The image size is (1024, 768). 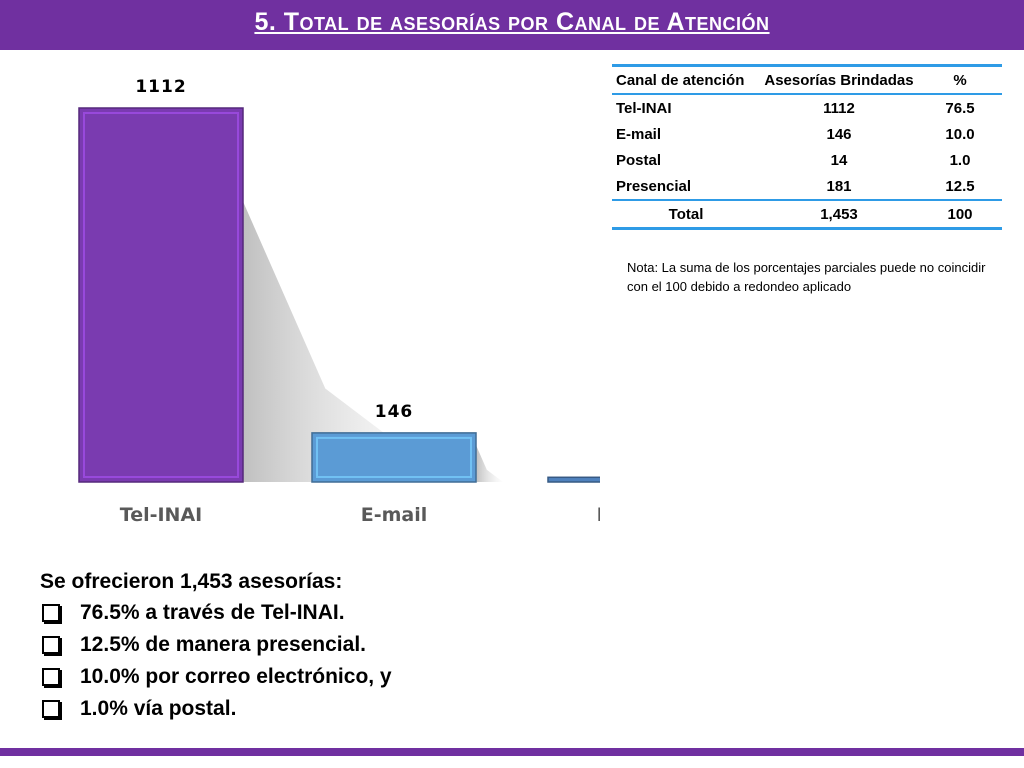 What do you see at coordinates (236, 676) in the screenshot?
I see `list-item-text: 10.0% por correo electrónico, y` at bounding box center [236, 676].